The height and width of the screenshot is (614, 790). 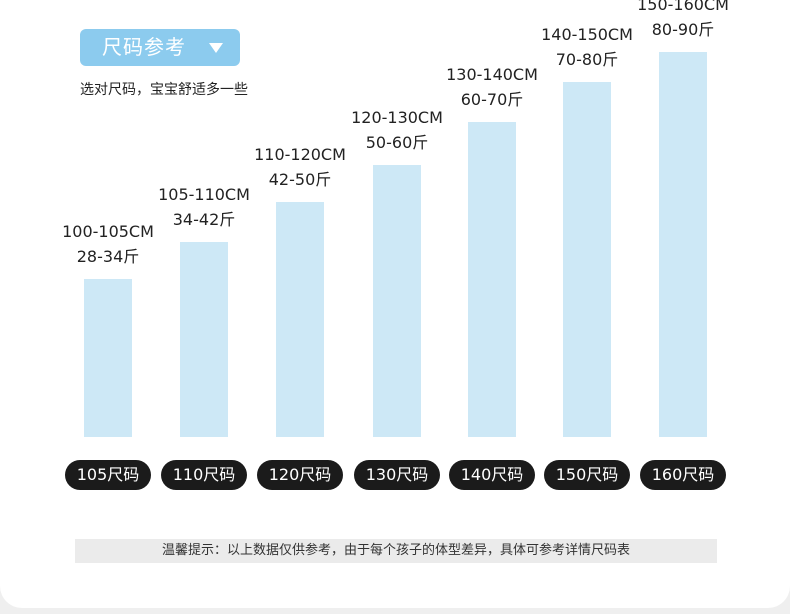 What do you see at coordinates (492, 99) in the screenshot?
I see `weight-label: 60-70斤` at bounding box center [492, 99].